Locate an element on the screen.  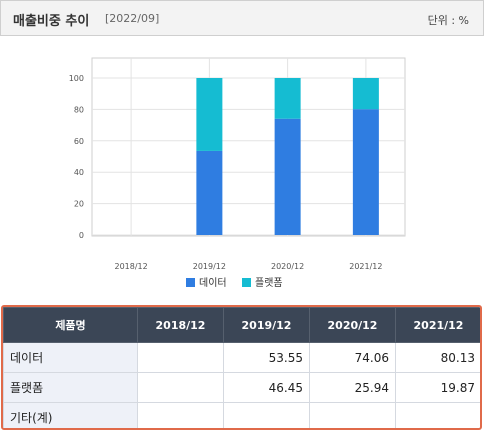
x-tick-label: 2020/12 is located at coordinates (287, 266).